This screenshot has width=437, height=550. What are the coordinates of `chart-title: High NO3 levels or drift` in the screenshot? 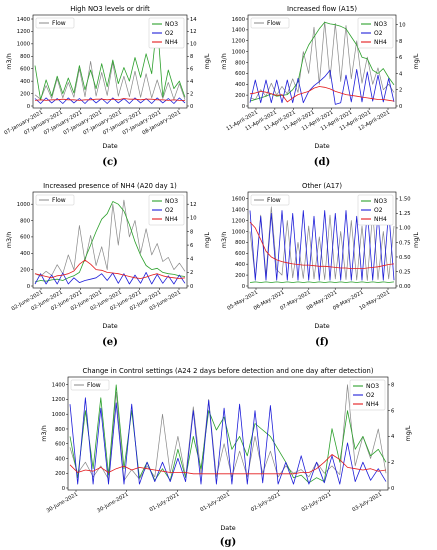 It's located at (110, 9).